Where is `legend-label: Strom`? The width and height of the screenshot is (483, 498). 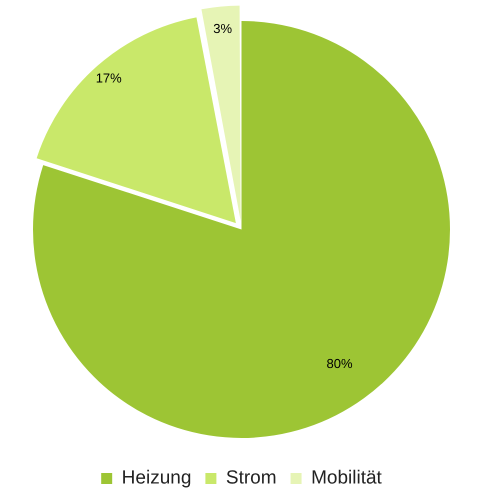
legend-label: Strom is located at coordinates (251, 478).